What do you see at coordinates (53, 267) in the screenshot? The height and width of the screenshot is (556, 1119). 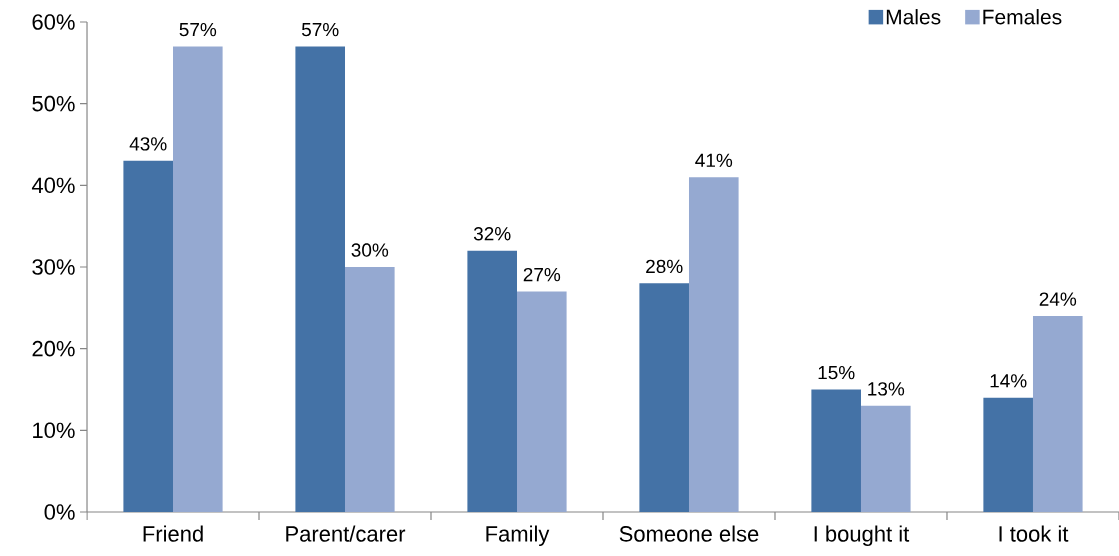 I see `y-tick-label: 30%` at bounding box center [53, 267].